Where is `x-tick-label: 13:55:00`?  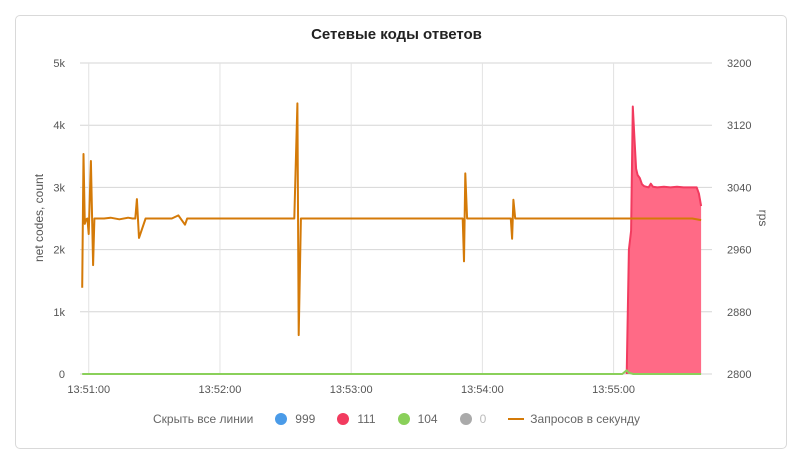
x-tick-label: 13:55:00 is located at coordinates (613, 390).